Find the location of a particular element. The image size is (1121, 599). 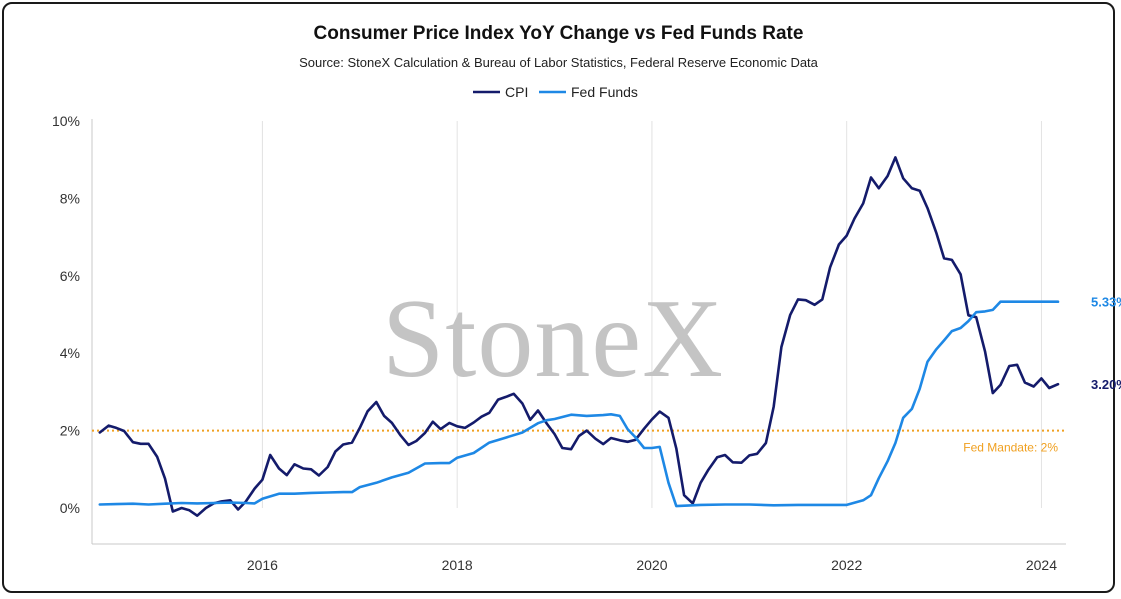

x-tick-label: 2024 is located at coordinates (1041, 565).